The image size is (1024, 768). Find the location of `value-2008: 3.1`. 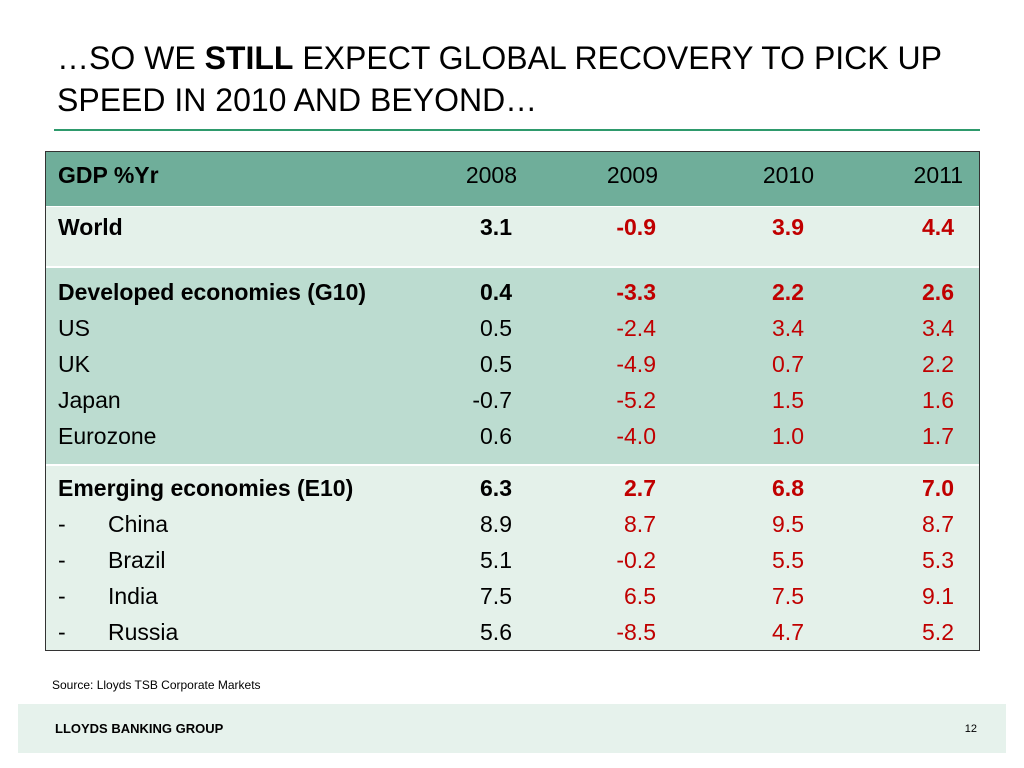

value-2008: 3.1 is located at coordinates (496, 227).